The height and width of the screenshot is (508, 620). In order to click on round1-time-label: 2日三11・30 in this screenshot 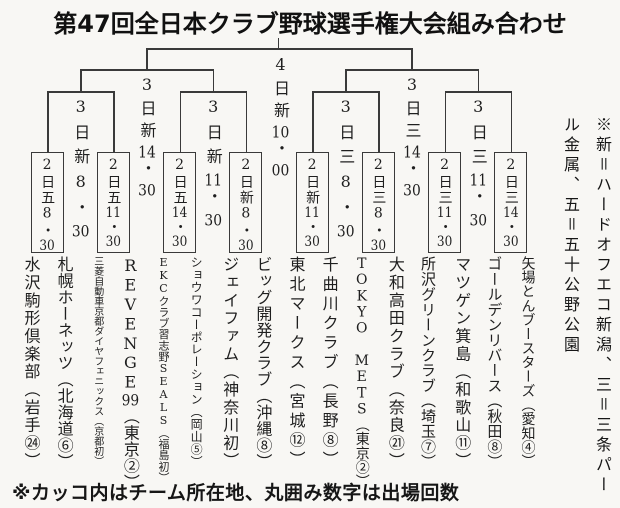, I will do `click(444, 203)`.